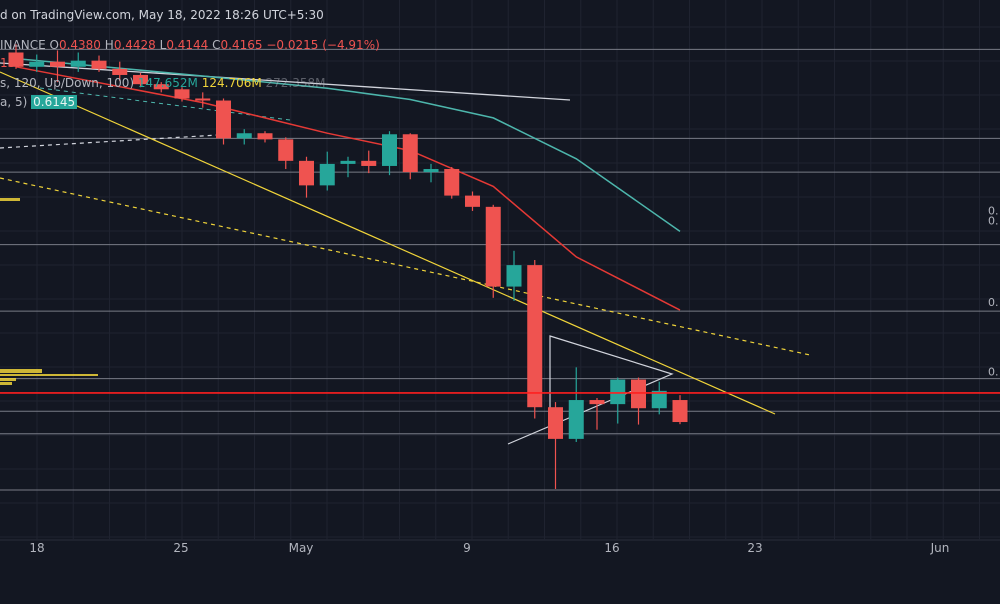  What do you see at coordinates (163, 45) in the screenshot?
I see `low-label: L` at bounding box center [163, 45].